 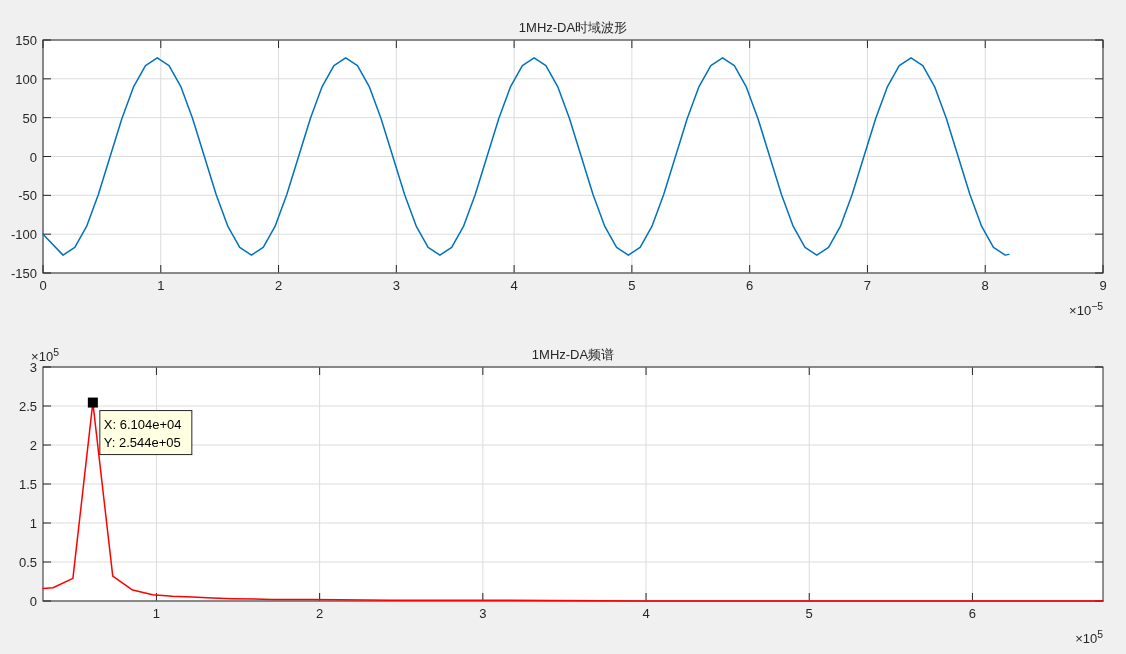 I want to click on ytick: 2.5, so click(x=27, y=406).